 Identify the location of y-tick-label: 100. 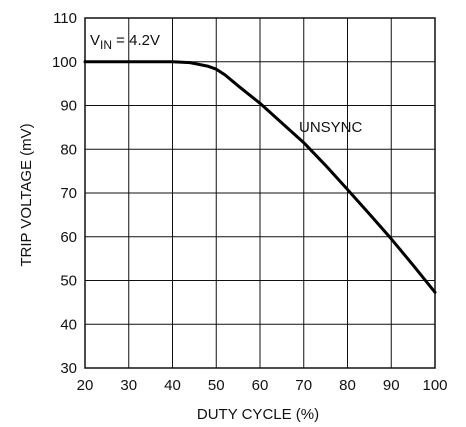
(64, 62).